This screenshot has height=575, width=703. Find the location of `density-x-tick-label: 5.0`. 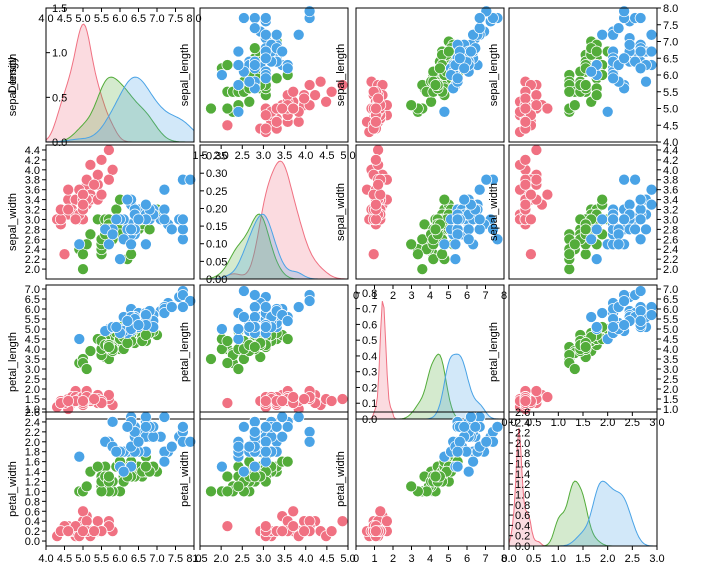

density-x-tick-label: 5.0 is located at coordinates (82, 19).